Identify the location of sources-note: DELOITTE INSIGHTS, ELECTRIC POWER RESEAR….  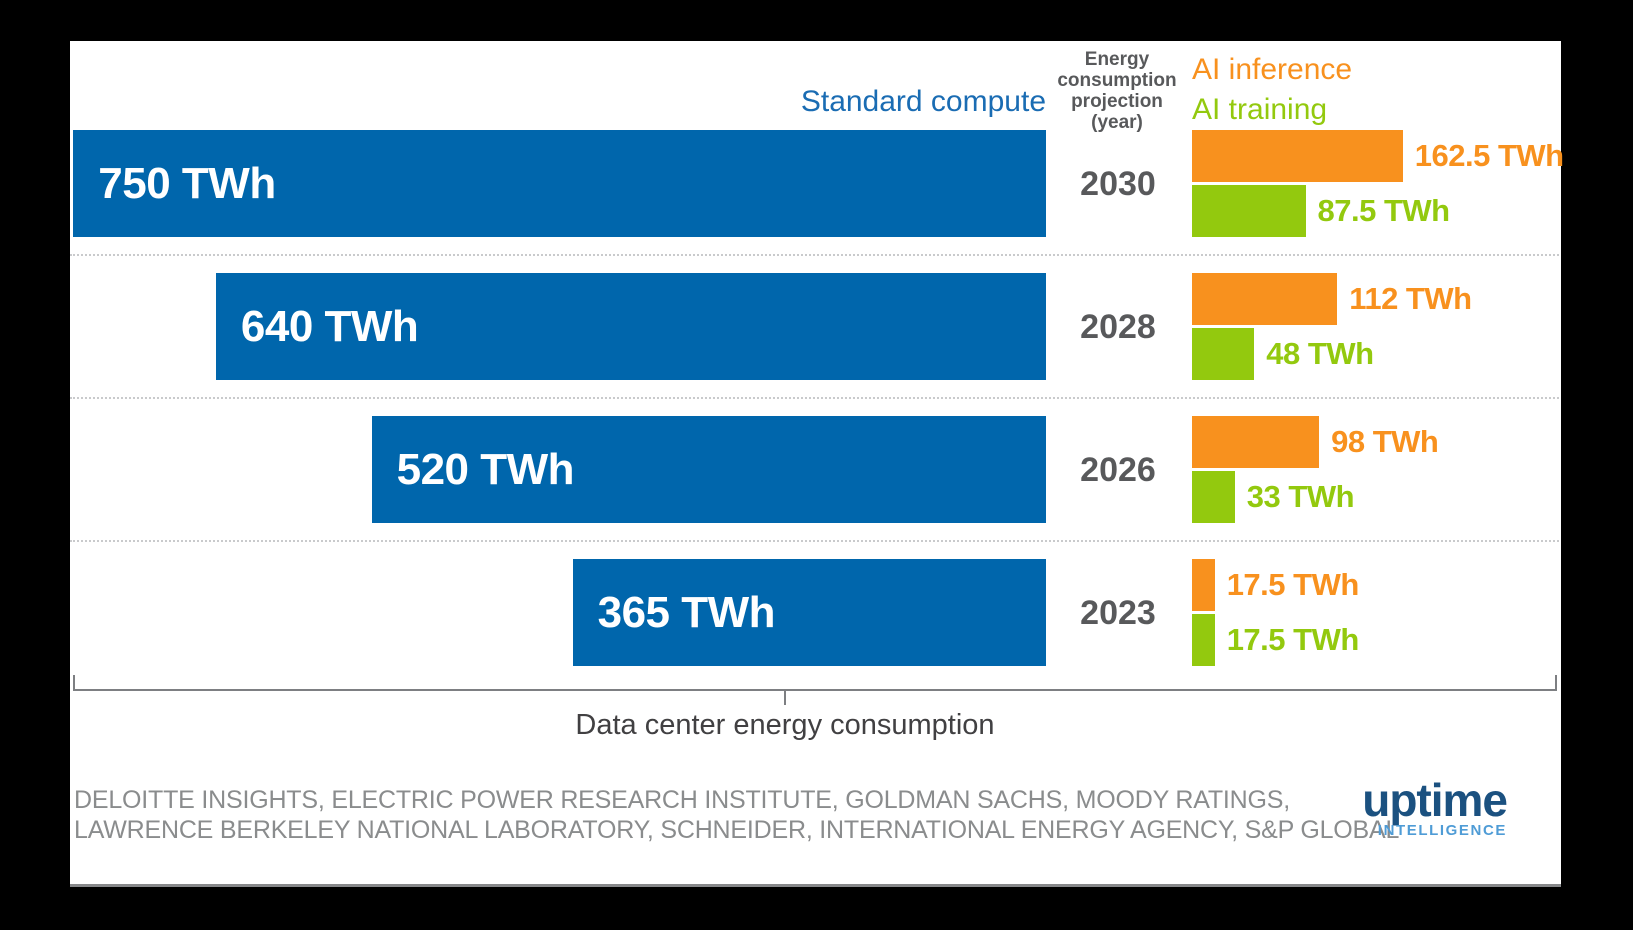
(736, 815).